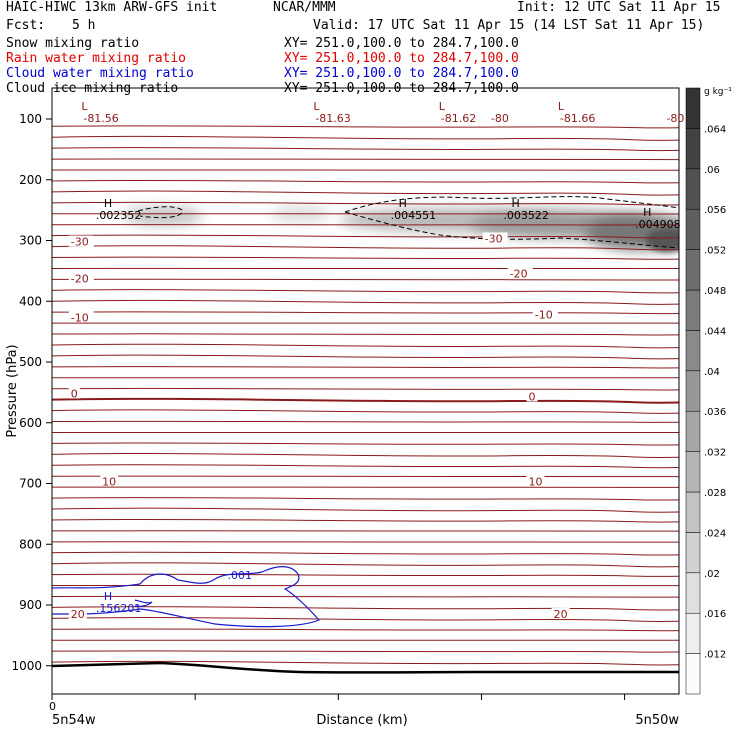 The width and height of the screenshot is (740, 740). I want to click on low-value-label: -81.63, so click(332, 118).